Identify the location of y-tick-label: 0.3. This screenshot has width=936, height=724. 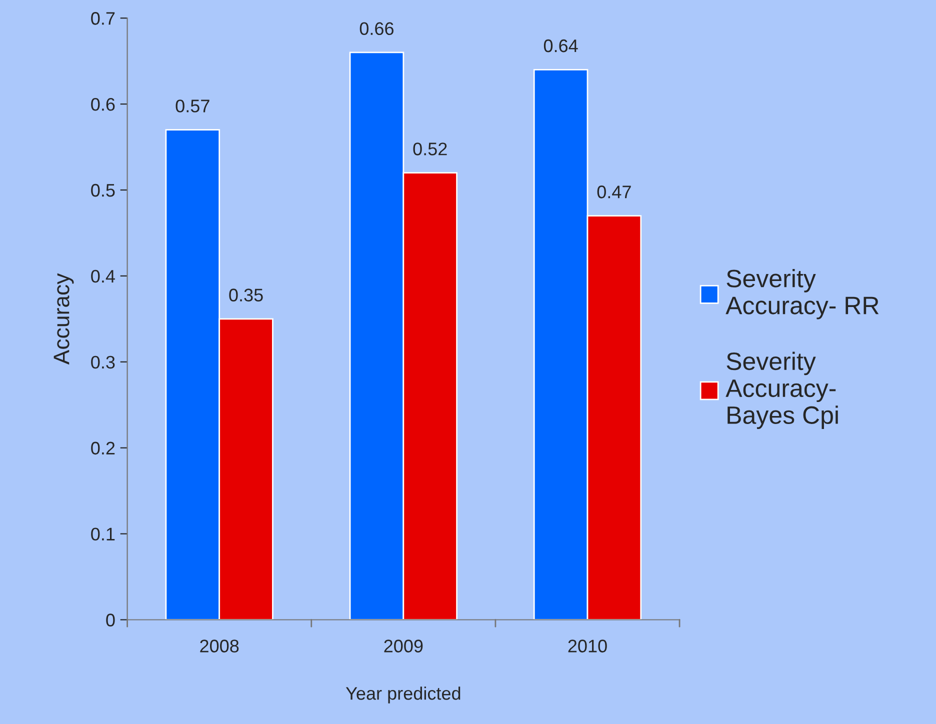
(103, 362).